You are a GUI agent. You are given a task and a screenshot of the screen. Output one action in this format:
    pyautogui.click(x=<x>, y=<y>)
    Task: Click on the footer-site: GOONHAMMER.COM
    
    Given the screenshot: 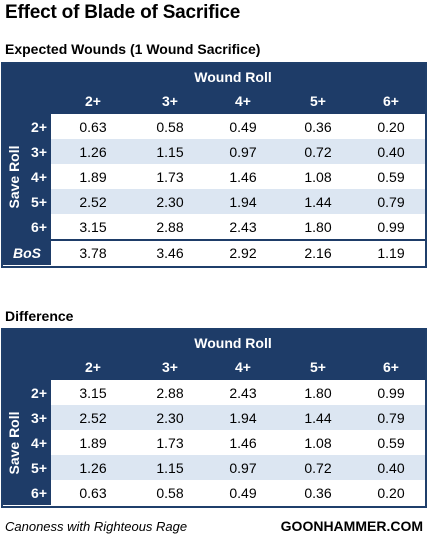 What is the action you would take?
    pyautogui.click(x=351, y=526)
    